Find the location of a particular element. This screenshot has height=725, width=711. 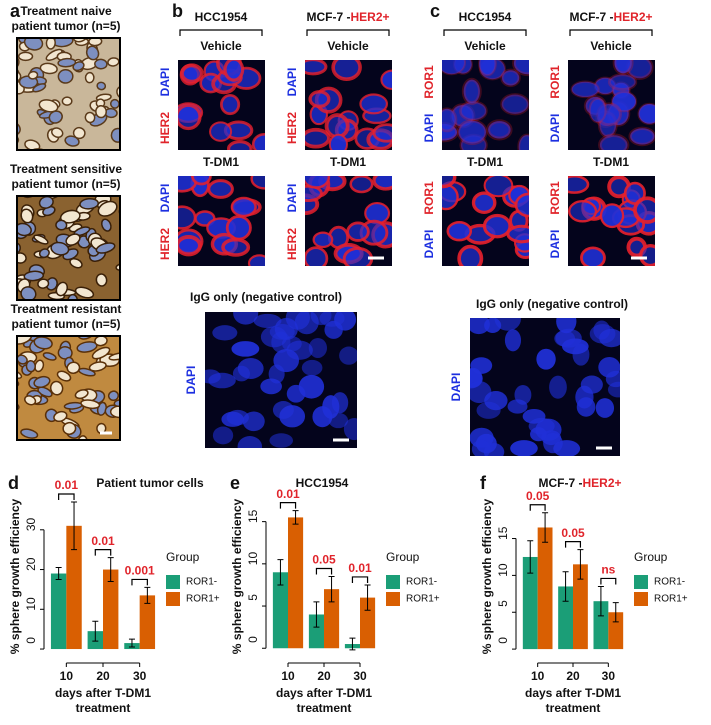

caption: Treatment naive is located at coordinates (66, 11).